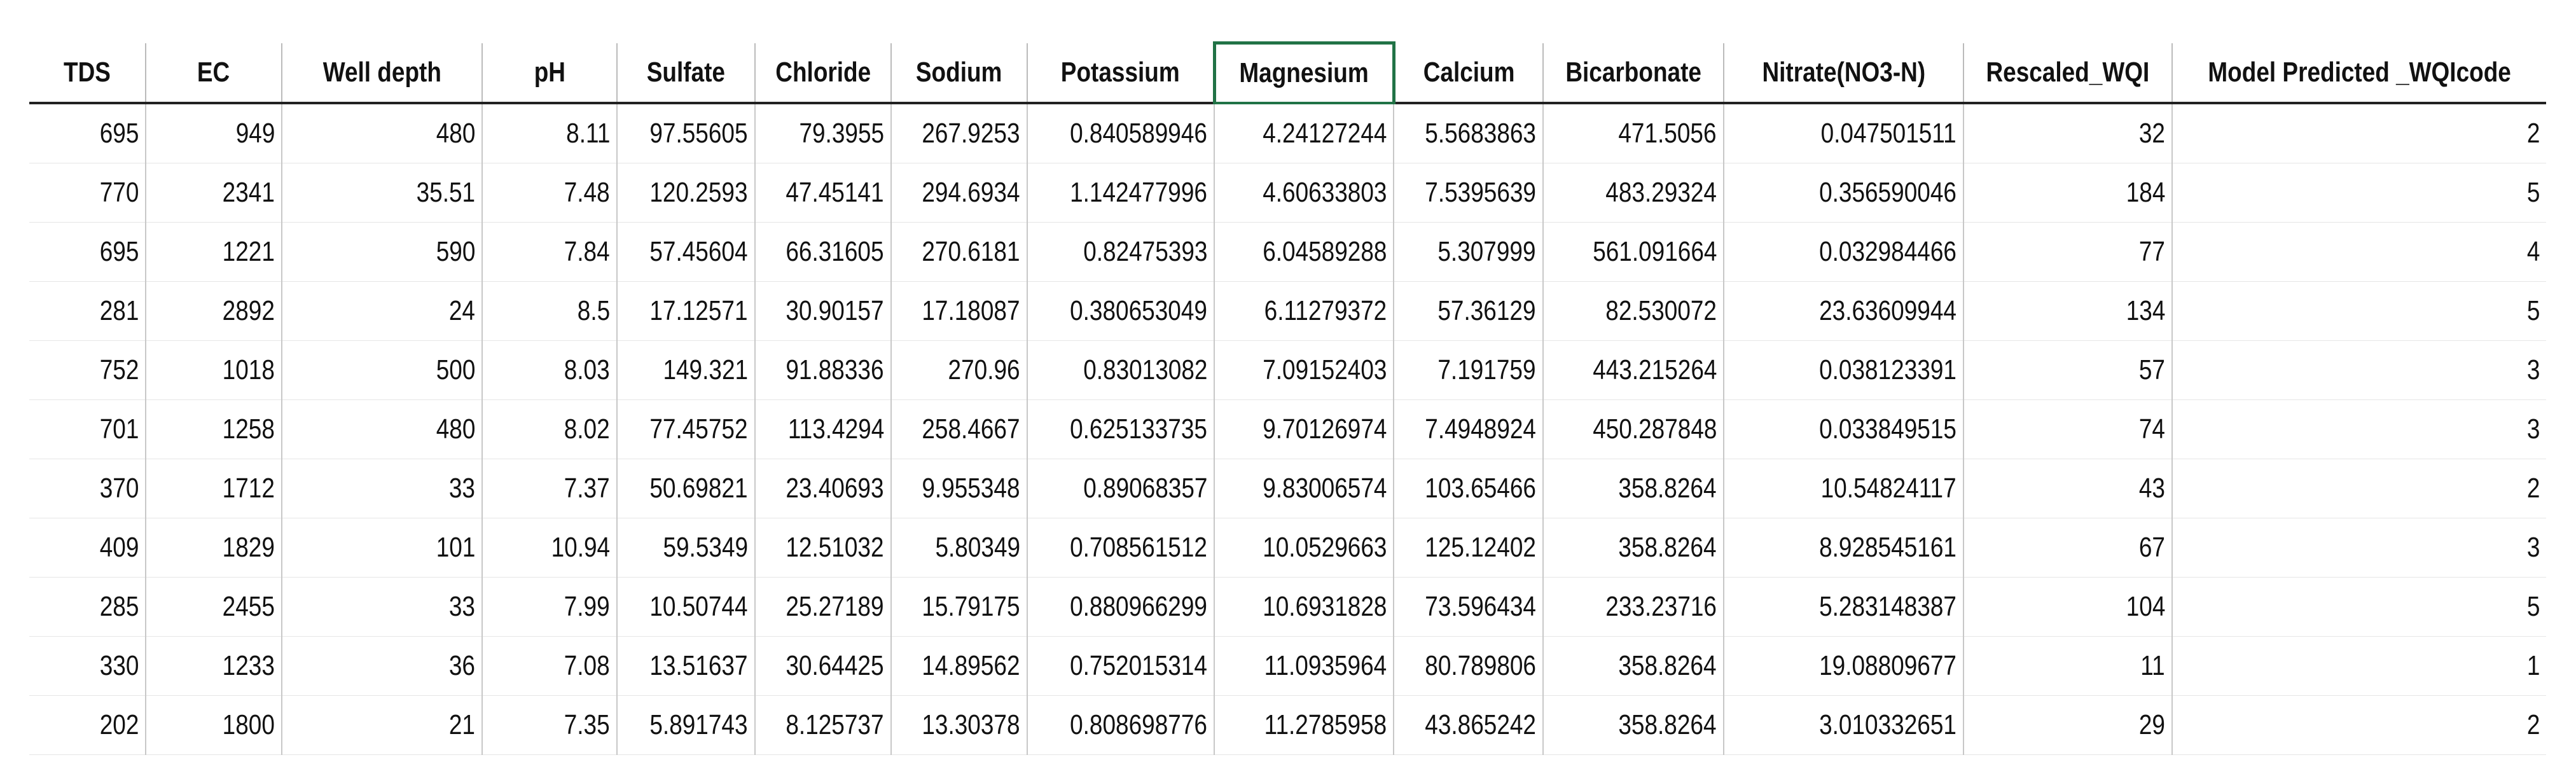 The width and height of the screenshot is (2576, 783). What do you see at coordinates (549, 252) in the screenshot?
I see `table-cell: 7.84` at bounding box center [549, 252].